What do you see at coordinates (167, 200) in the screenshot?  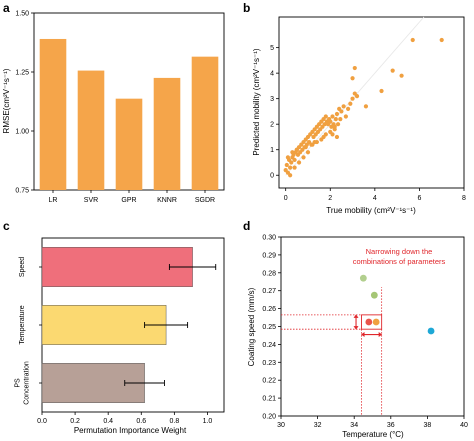 I see `panel-a-x-tick-label: KNNR` at bounding box center [167, 200].